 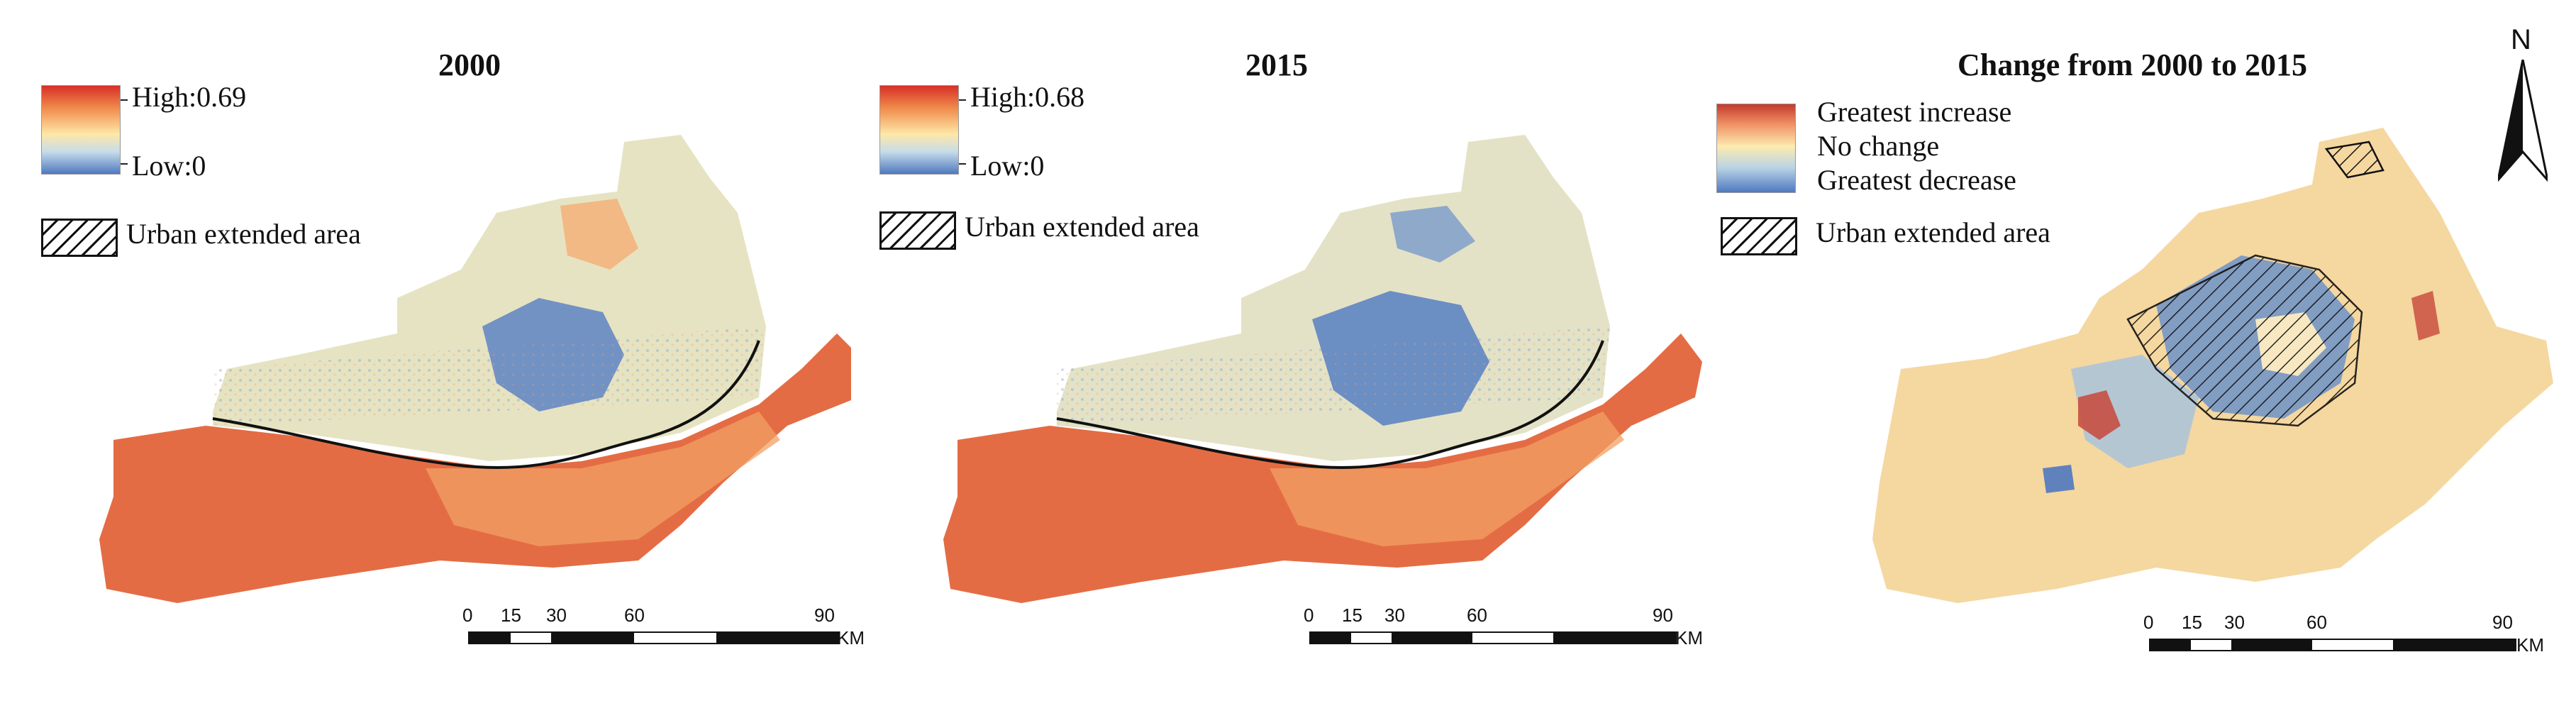 What do you see at coordinates (2059, 479) in the screenshot?
I see `decrease-patch-small` at bounding box center [2059, 479].